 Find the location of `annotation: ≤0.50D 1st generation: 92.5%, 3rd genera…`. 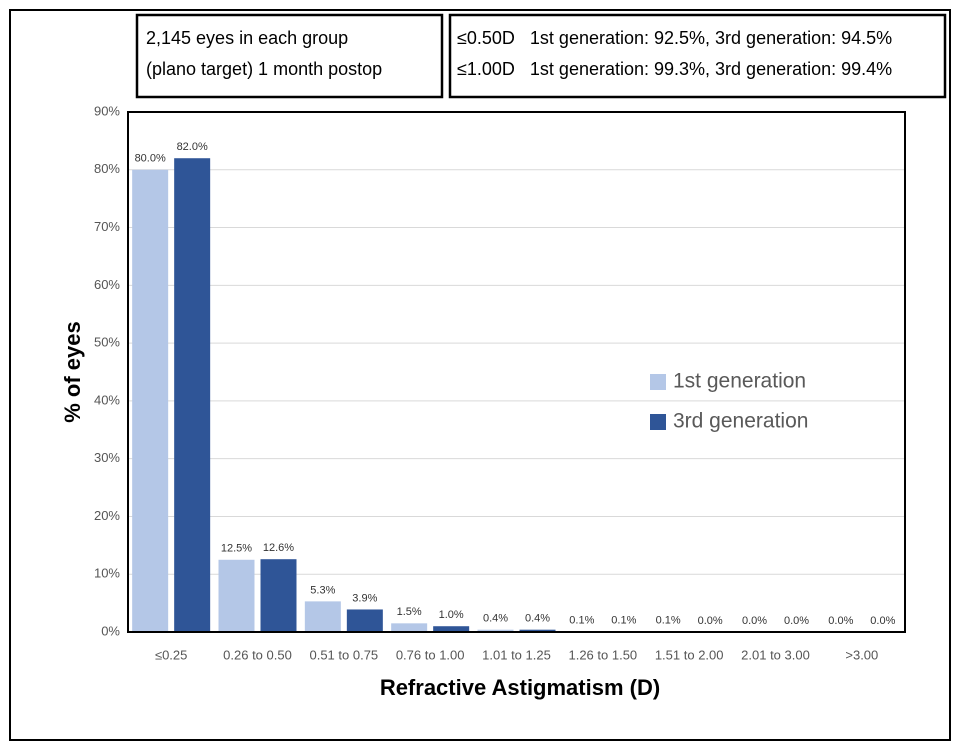

annotation: ≤0.50D 1st generation: 92.5%, 3rd genera… is located at coordinates (674, 38).